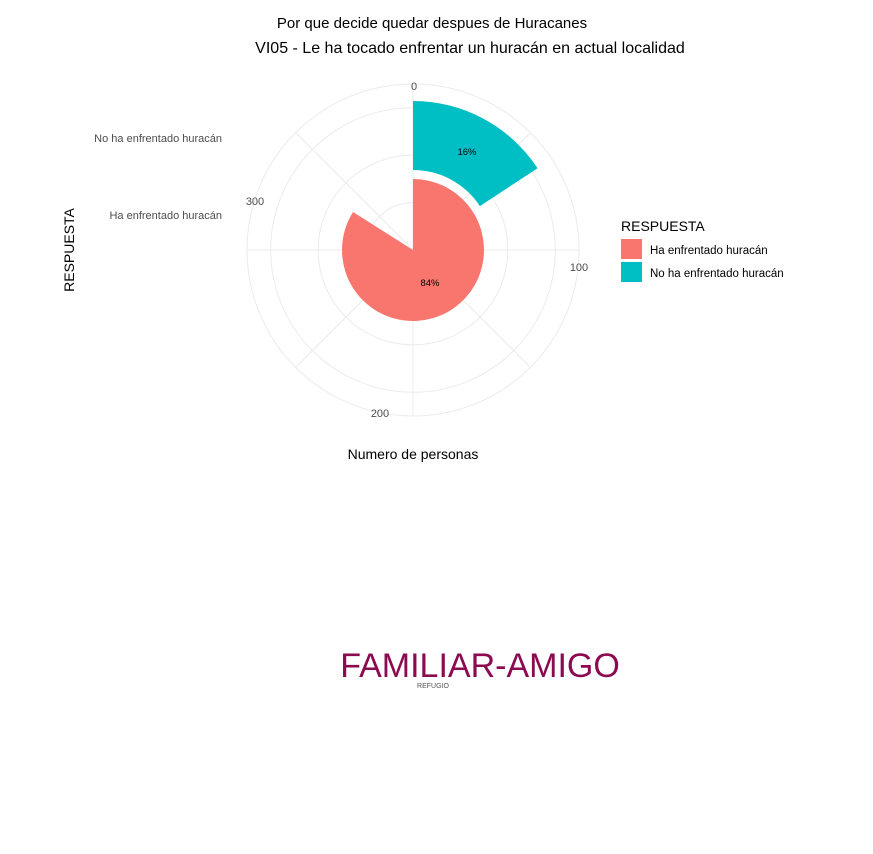 The width and height of the screenshot is (873, 854). I want to click on radial-tick-label: 300, so click(255, 202).